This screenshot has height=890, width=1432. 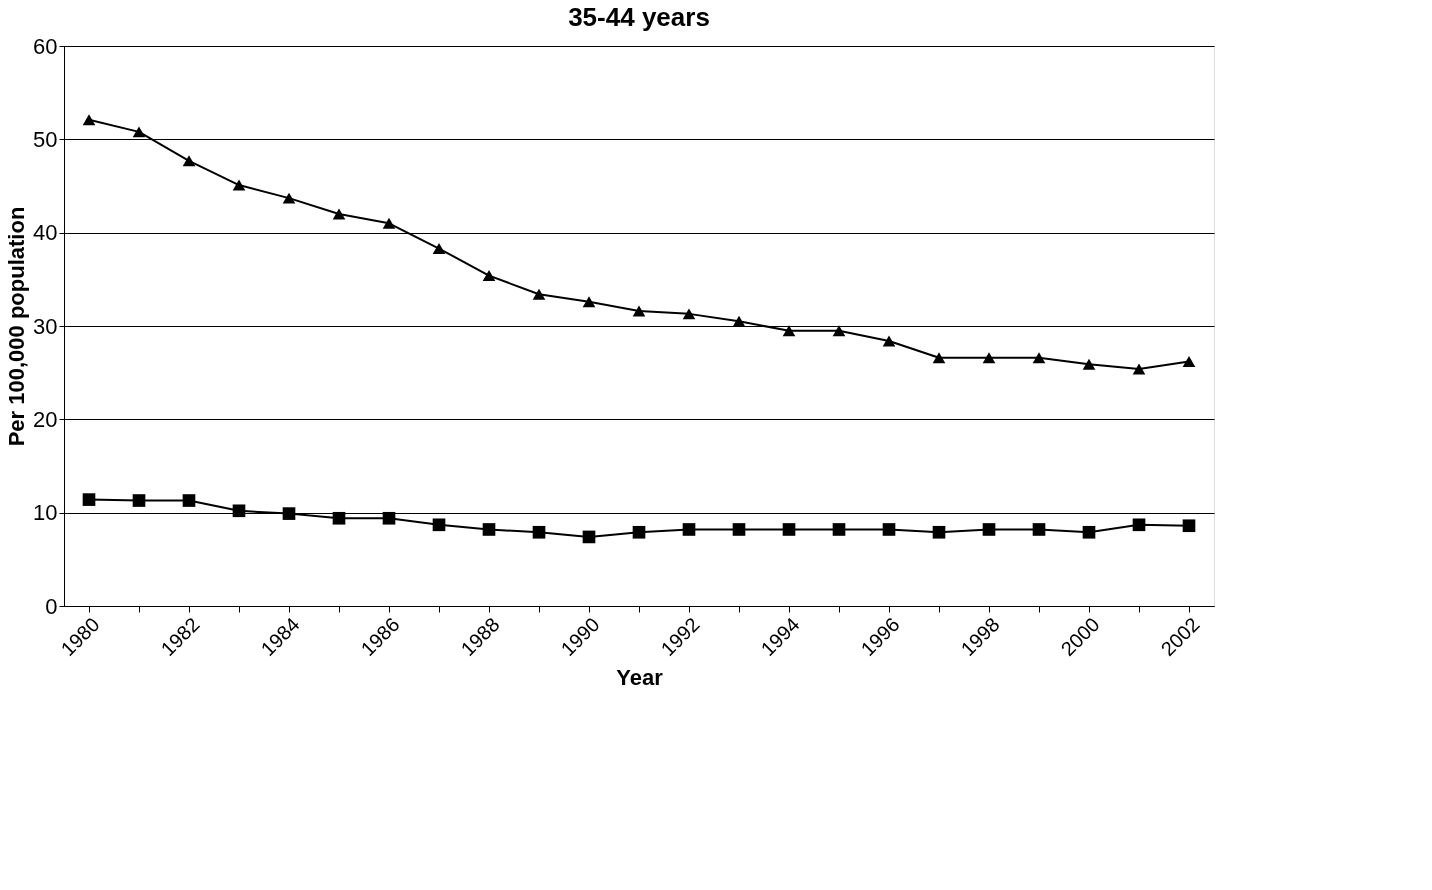 I want to click on y-tick-label: 10, so click(x=45, y=513).